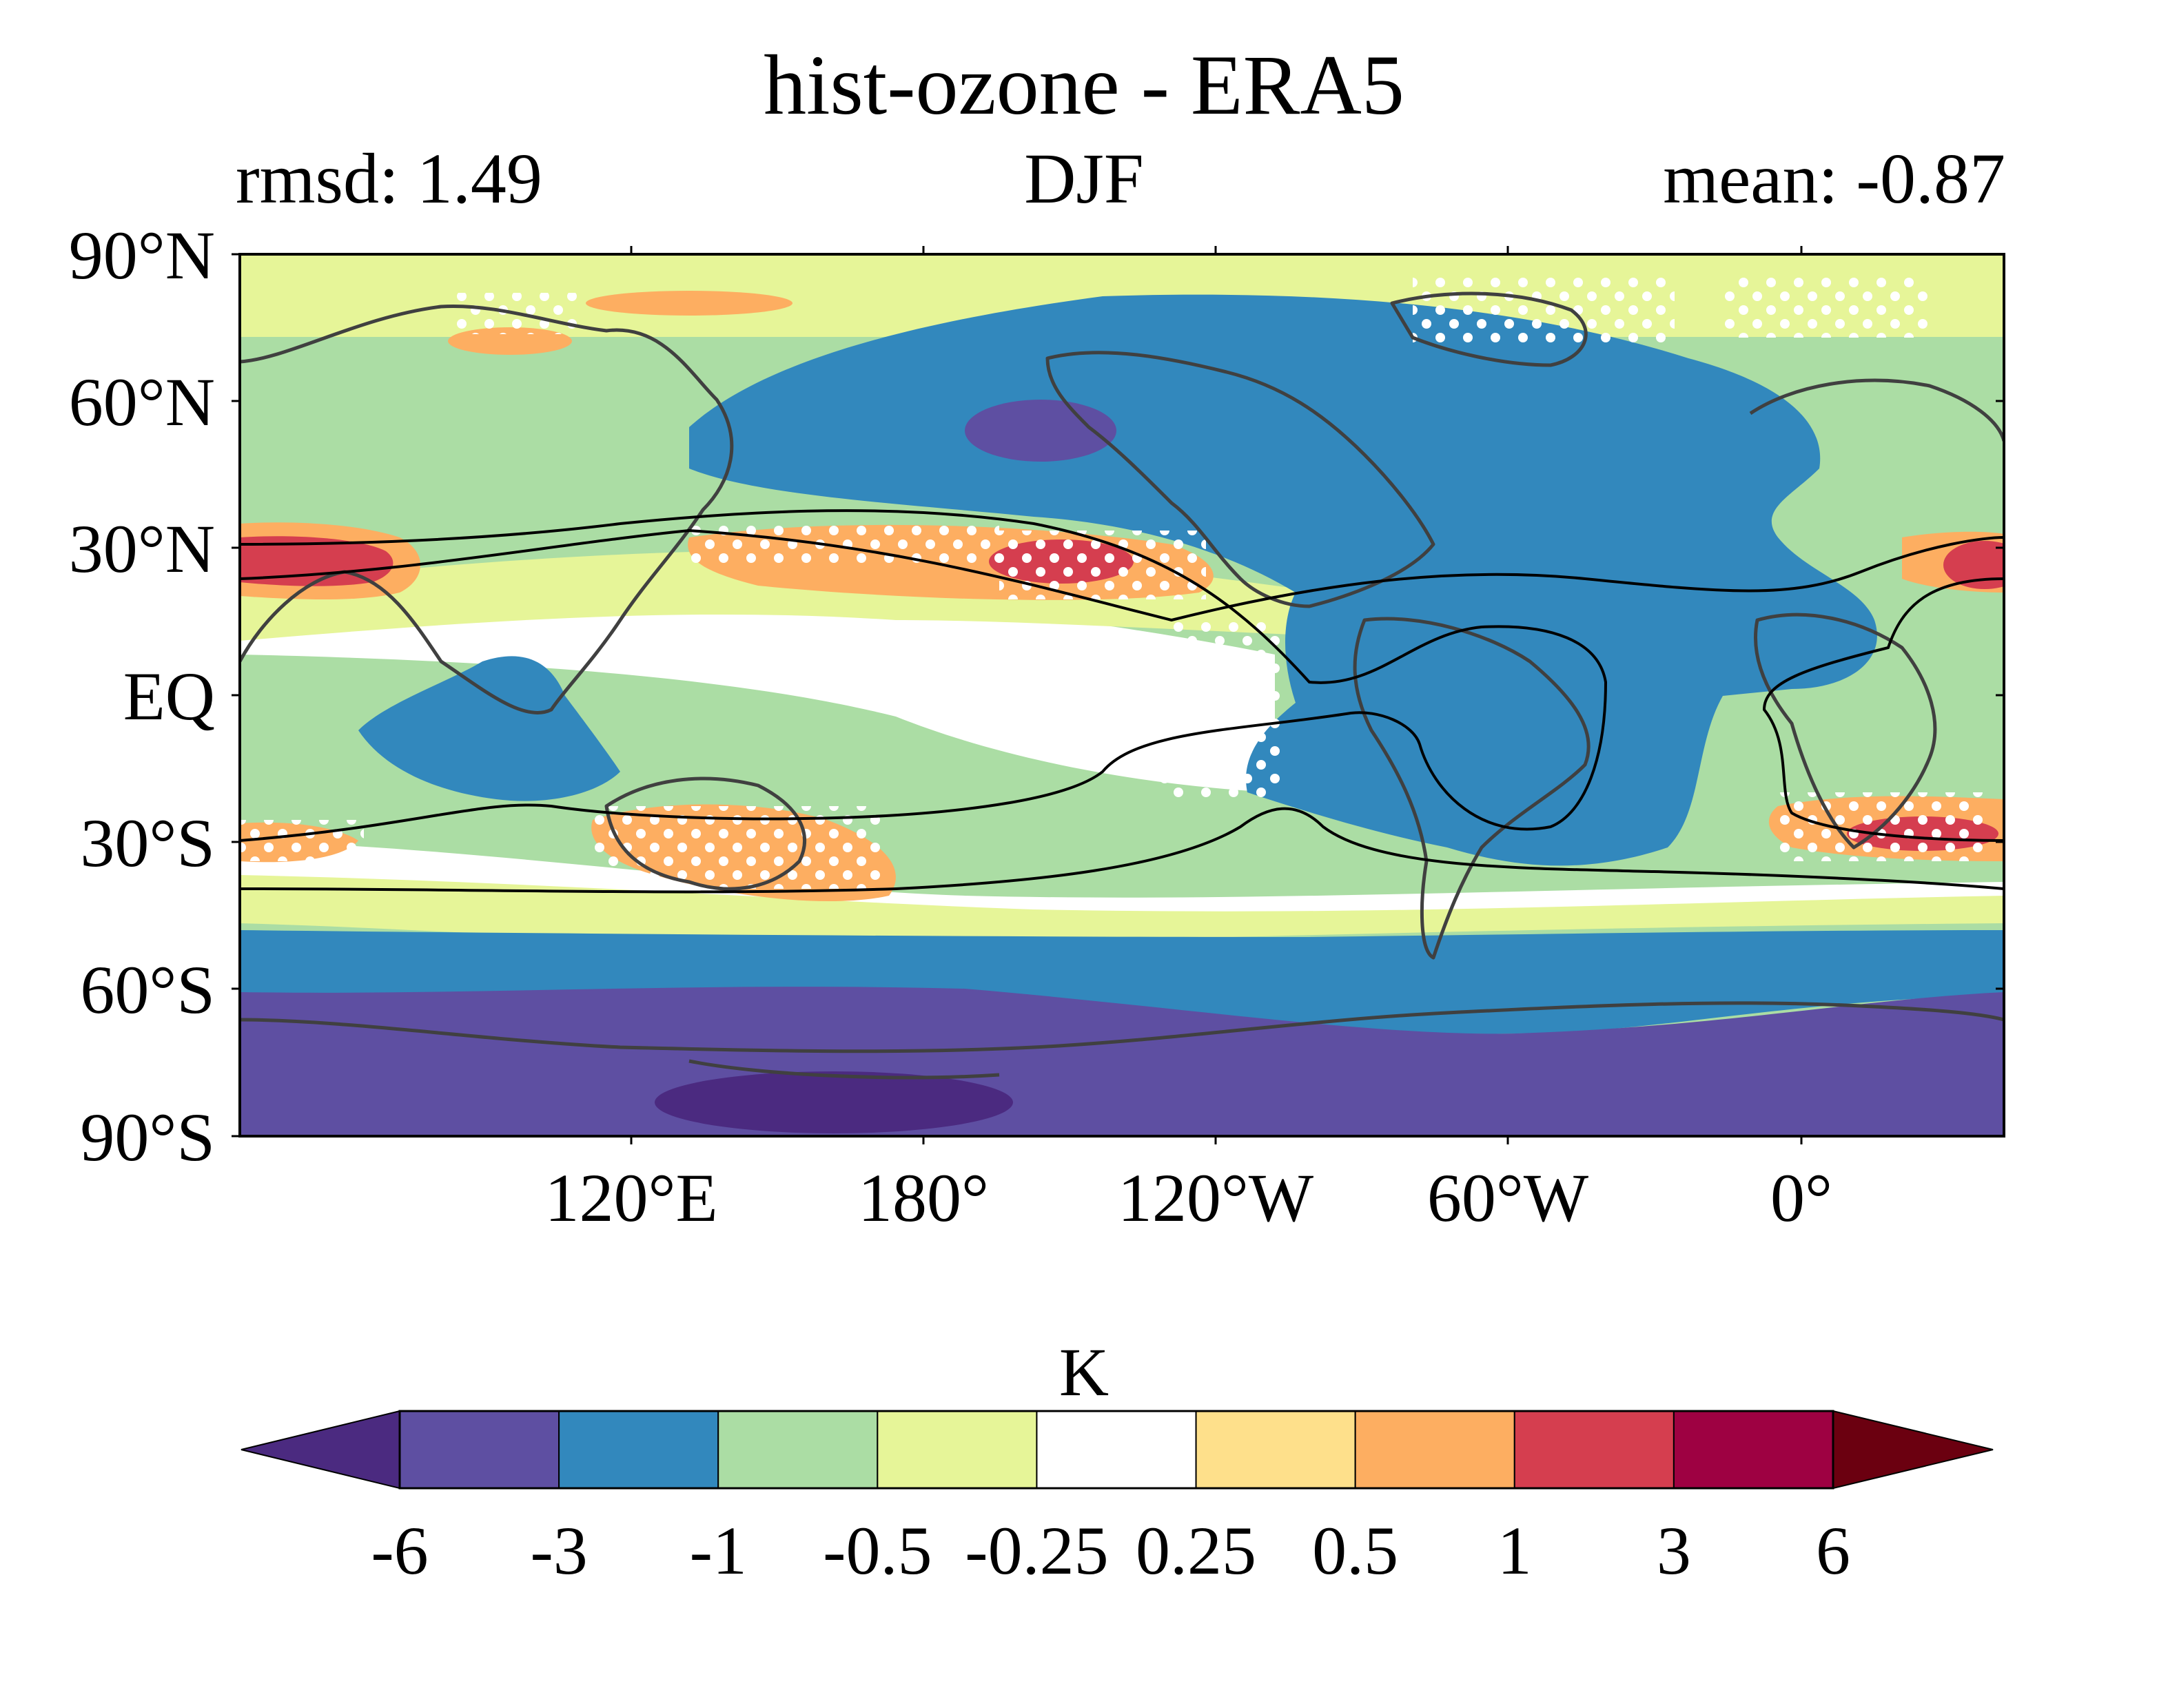 Image resolution: width=2168 pixels, height=1708 pixels. I want to click on rmsd-label: rmsd: 1.49, so click(389, 178).